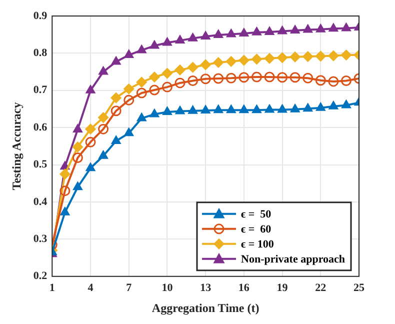  Describe the element at coordinates (16, 146) in the screenshot. I see `y-axis-title: Testing Accuracy` at that location.